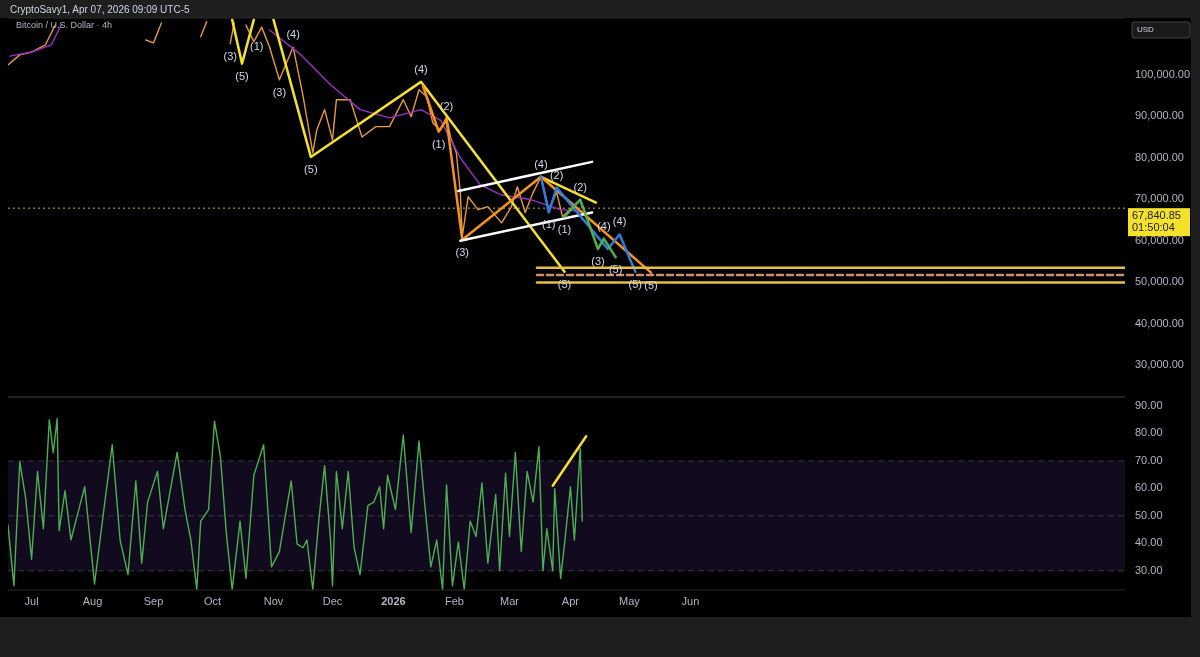 Image resolution: width=1200 pixels, height=657 pixels. I want to click on x-tick-label: Dec, so click(332, 600).